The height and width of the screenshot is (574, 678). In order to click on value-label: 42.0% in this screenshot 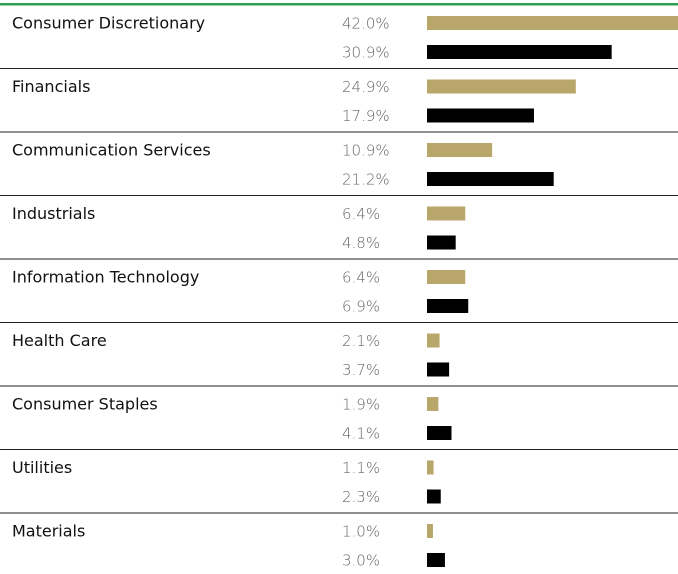, I will do `click(366, 24)`.